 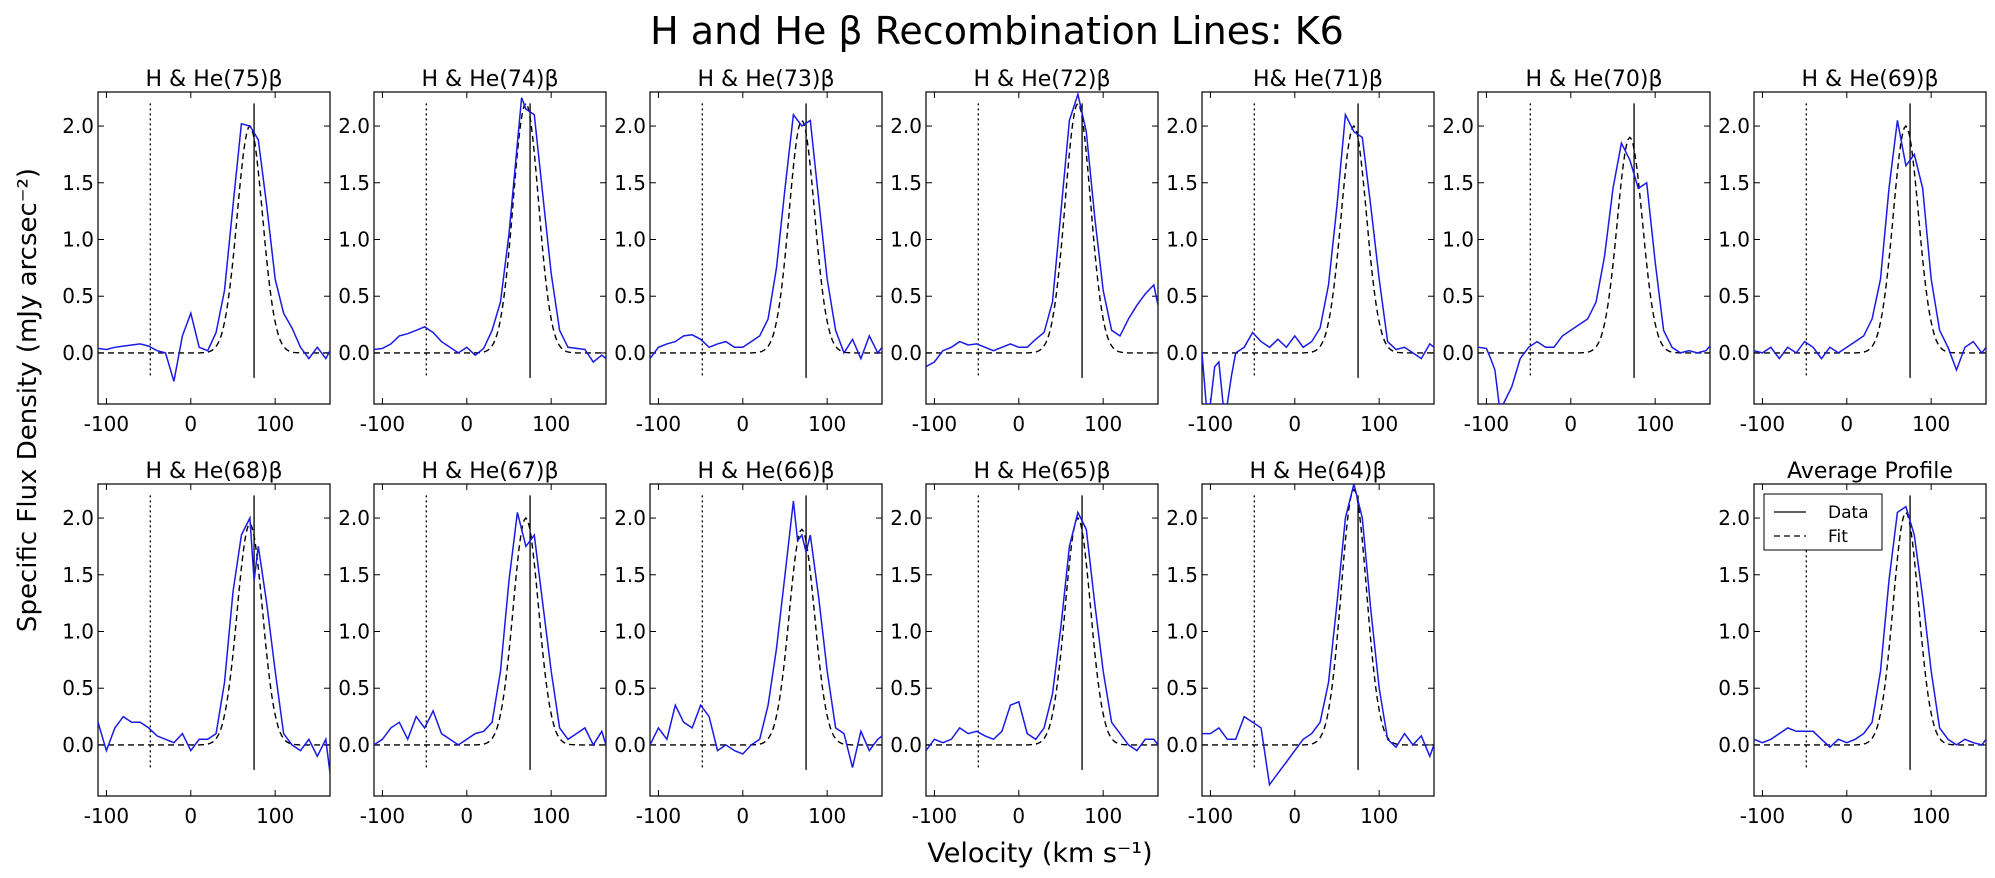 I want to click on panel-title: H & He(68)β, so click(x=214, y=471).